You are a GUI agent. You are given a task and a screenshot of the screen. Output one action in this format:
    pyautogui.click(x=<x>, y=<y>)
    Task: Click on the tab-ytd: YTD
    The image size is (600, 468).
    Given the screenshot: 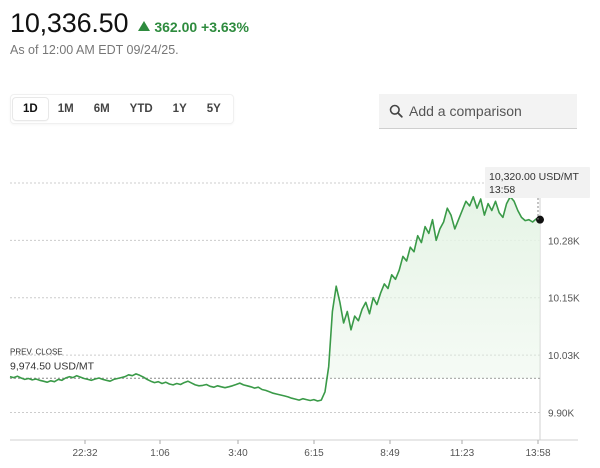 What is the action you would take?
    pyautogui.click(x=141, y=109)
    